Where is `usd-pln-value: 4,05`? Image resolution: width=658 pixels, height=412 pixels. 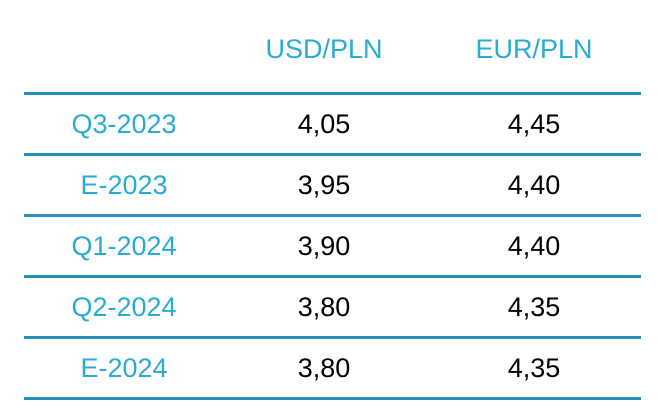 usd-pln-value: 4,05 is located at coordinates (324, 124).